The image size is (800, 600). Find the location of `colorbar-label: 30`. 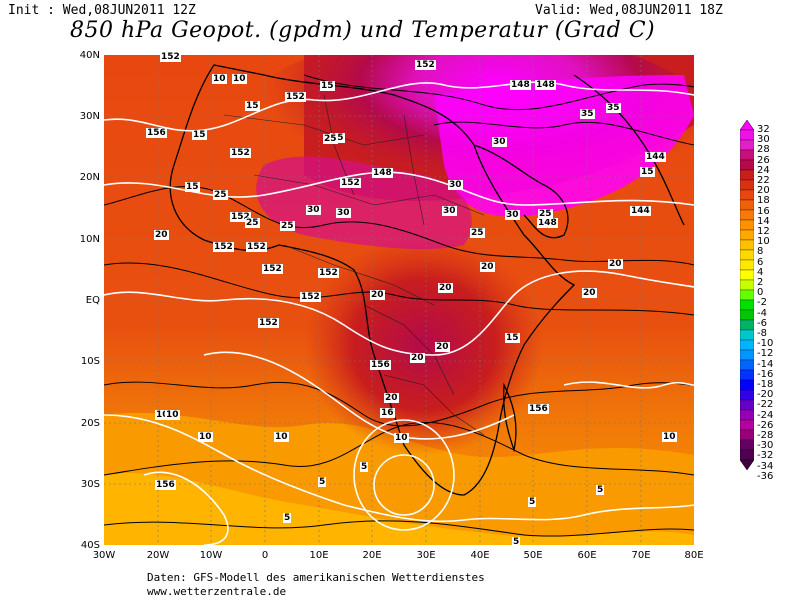

colorbar-label: 30 is located at coordinates (763, 140).